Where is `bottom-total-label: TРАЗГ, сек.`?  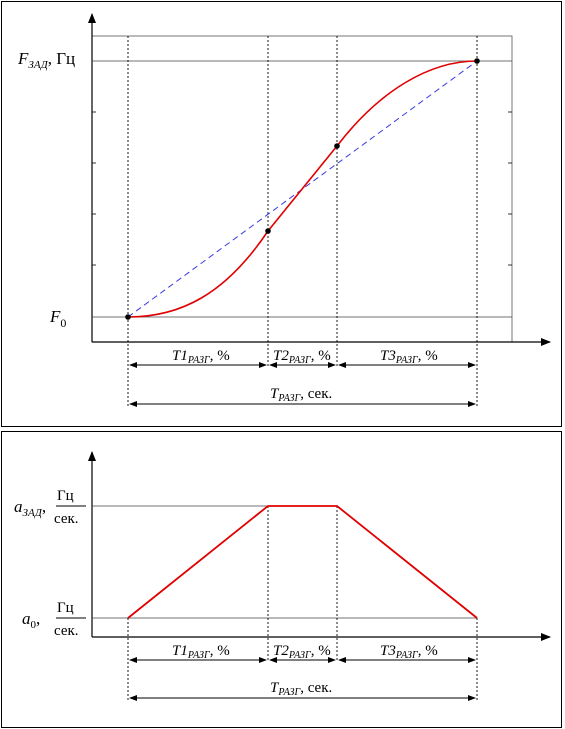 bottom-total-label: TРАЗГ, сек. is located at coordinates (301, 689).